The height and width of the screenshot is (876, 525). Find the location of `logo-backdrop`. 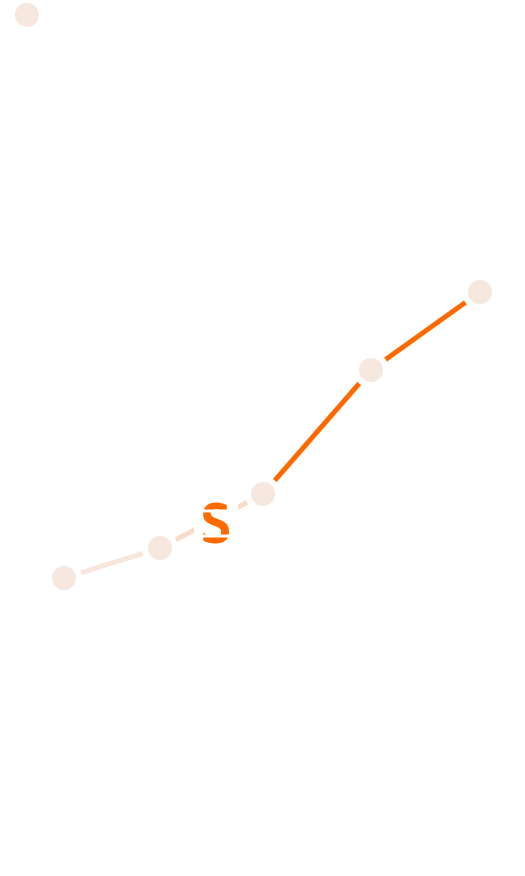

logo-backdrop is located at coordinates (216, 523).